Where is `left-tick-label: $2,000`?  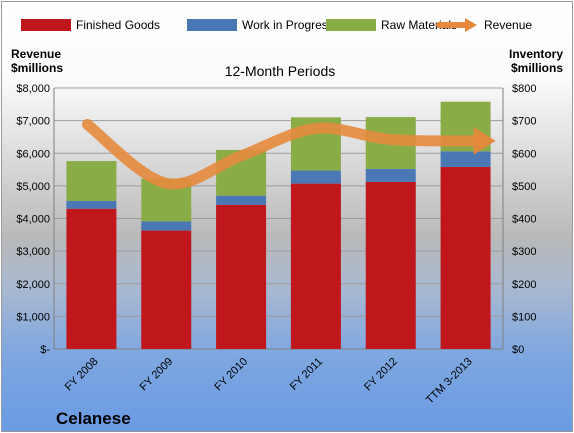 left-tick-label: $2,000 is located at coordinates (33, 285).